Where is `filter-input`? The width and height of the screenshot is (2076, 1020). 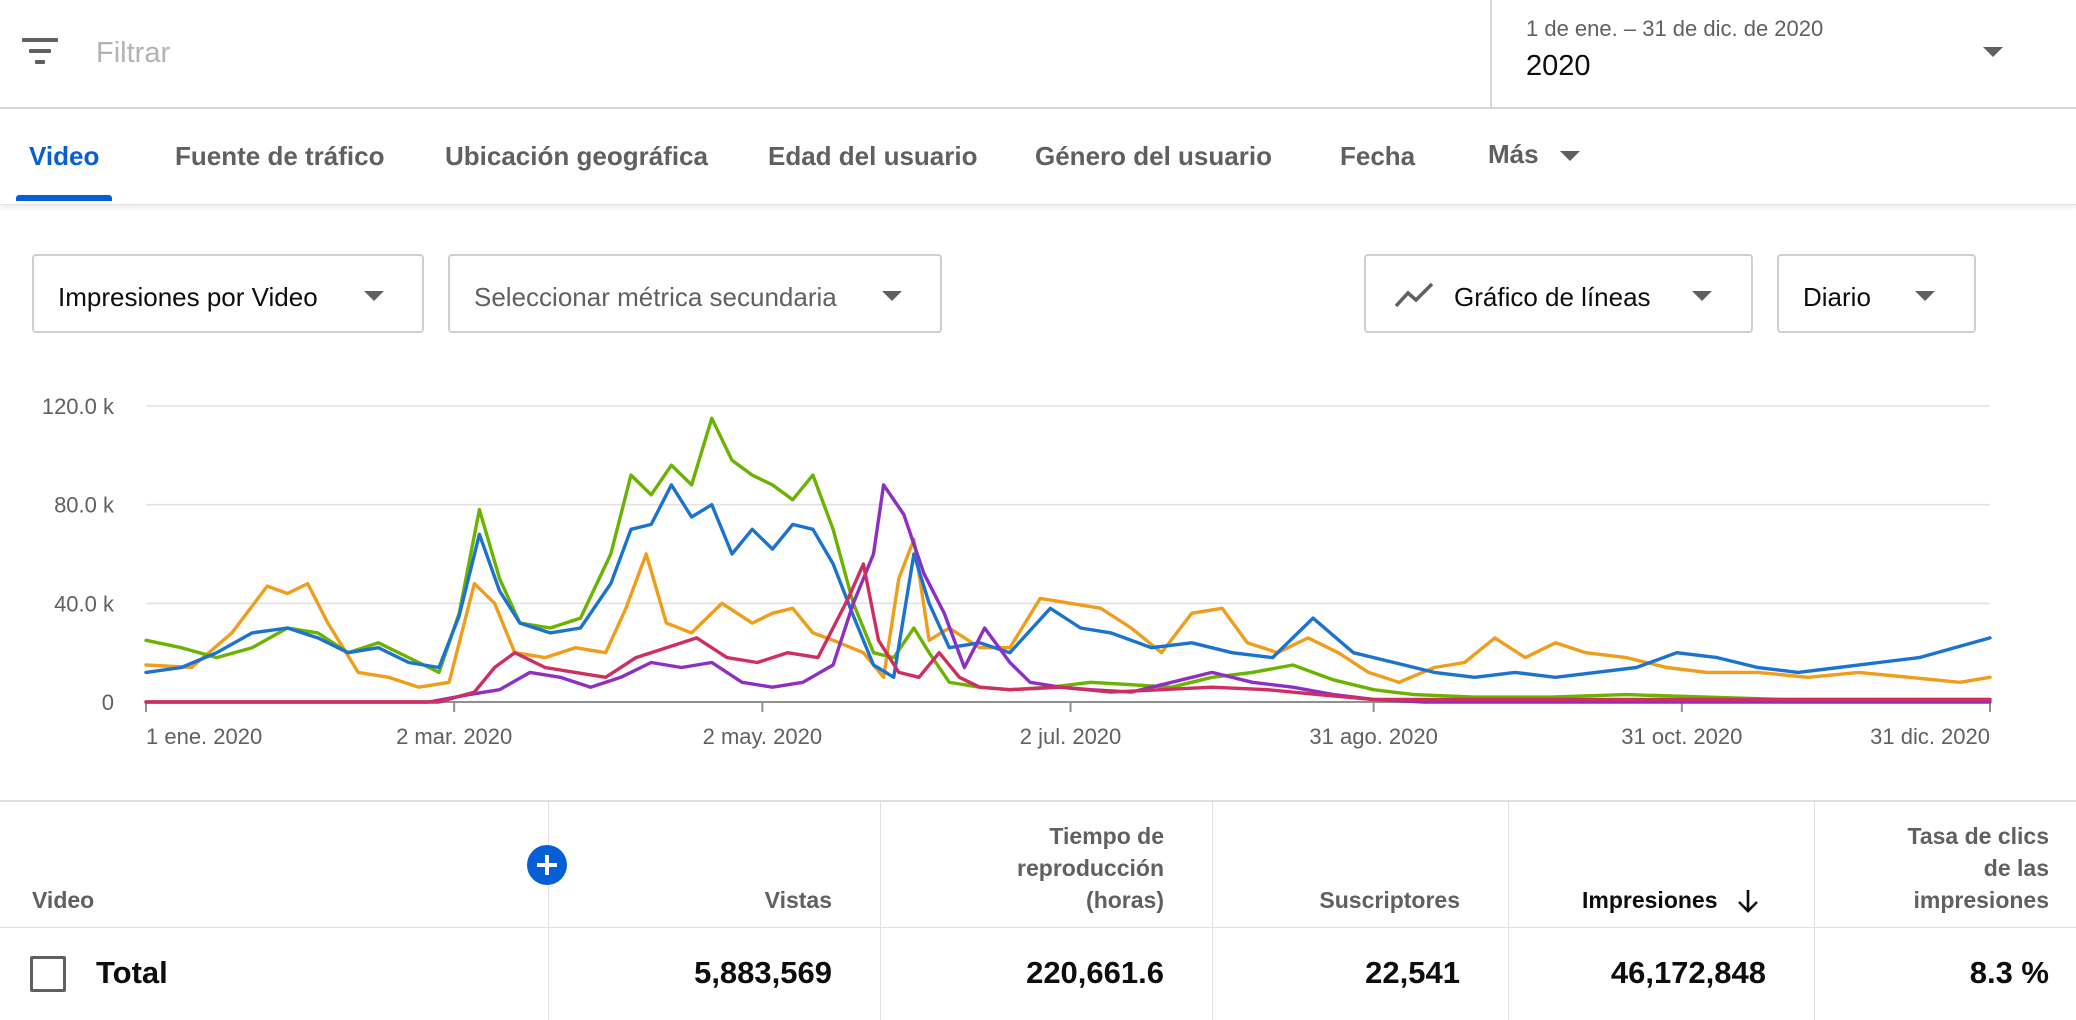 filter-input is located at coordinates (771, 53).